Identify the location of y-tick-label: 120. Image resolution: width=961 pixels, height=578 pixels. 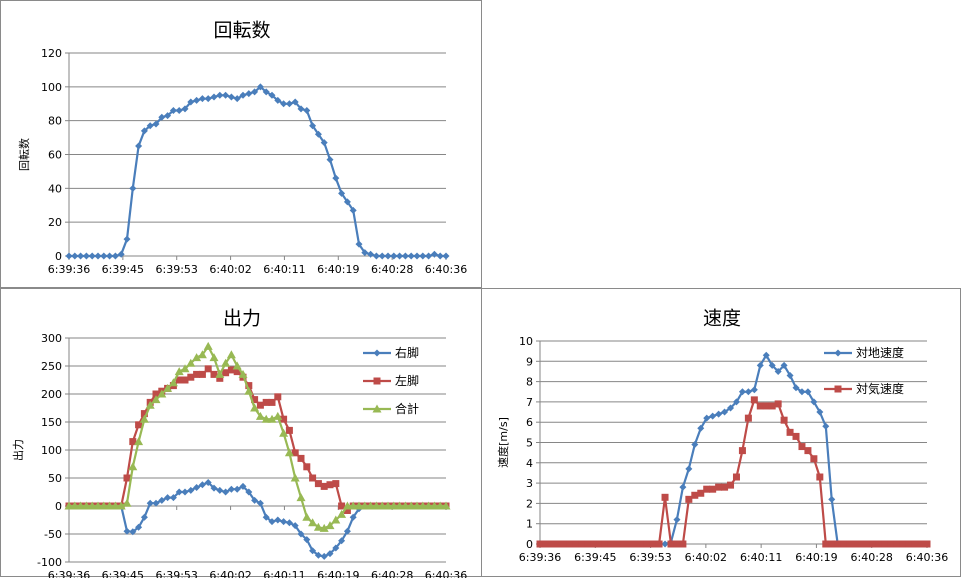
(51, 53).